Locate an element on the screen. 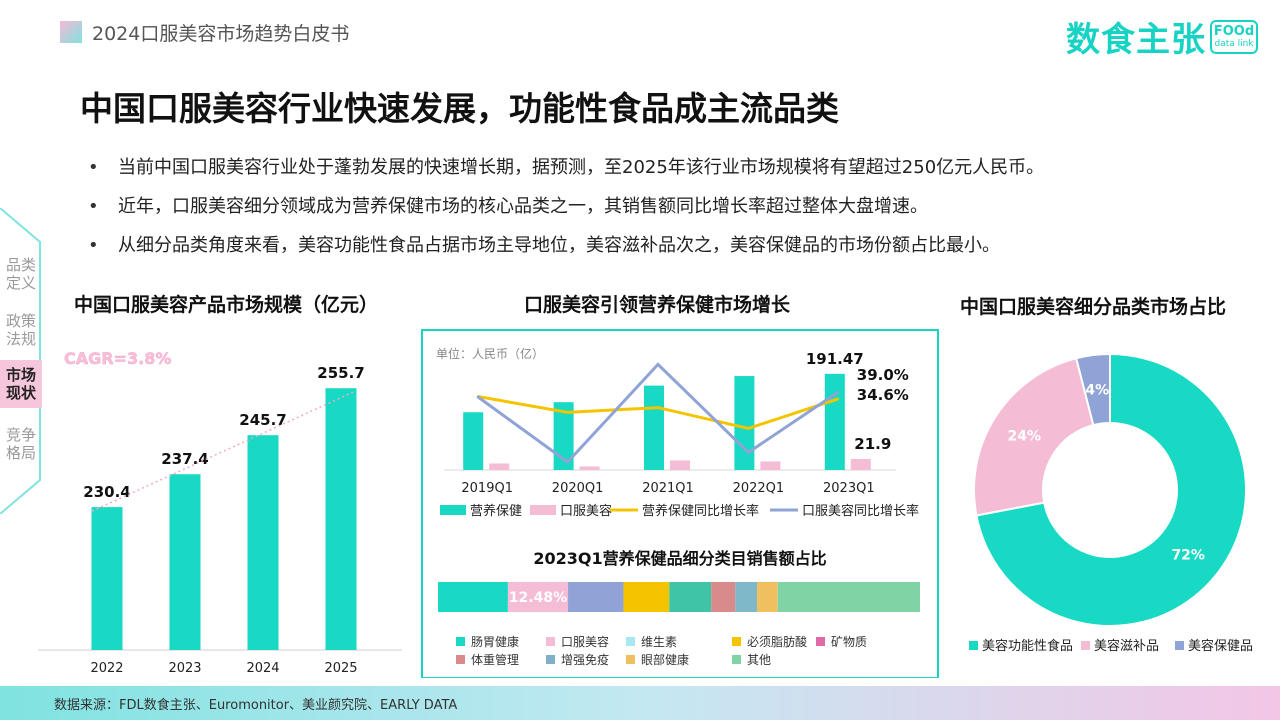 The width and height of the screenshot is (1280, 720). sidebar-item-label: 定义 is located at coordinates (20, 283).